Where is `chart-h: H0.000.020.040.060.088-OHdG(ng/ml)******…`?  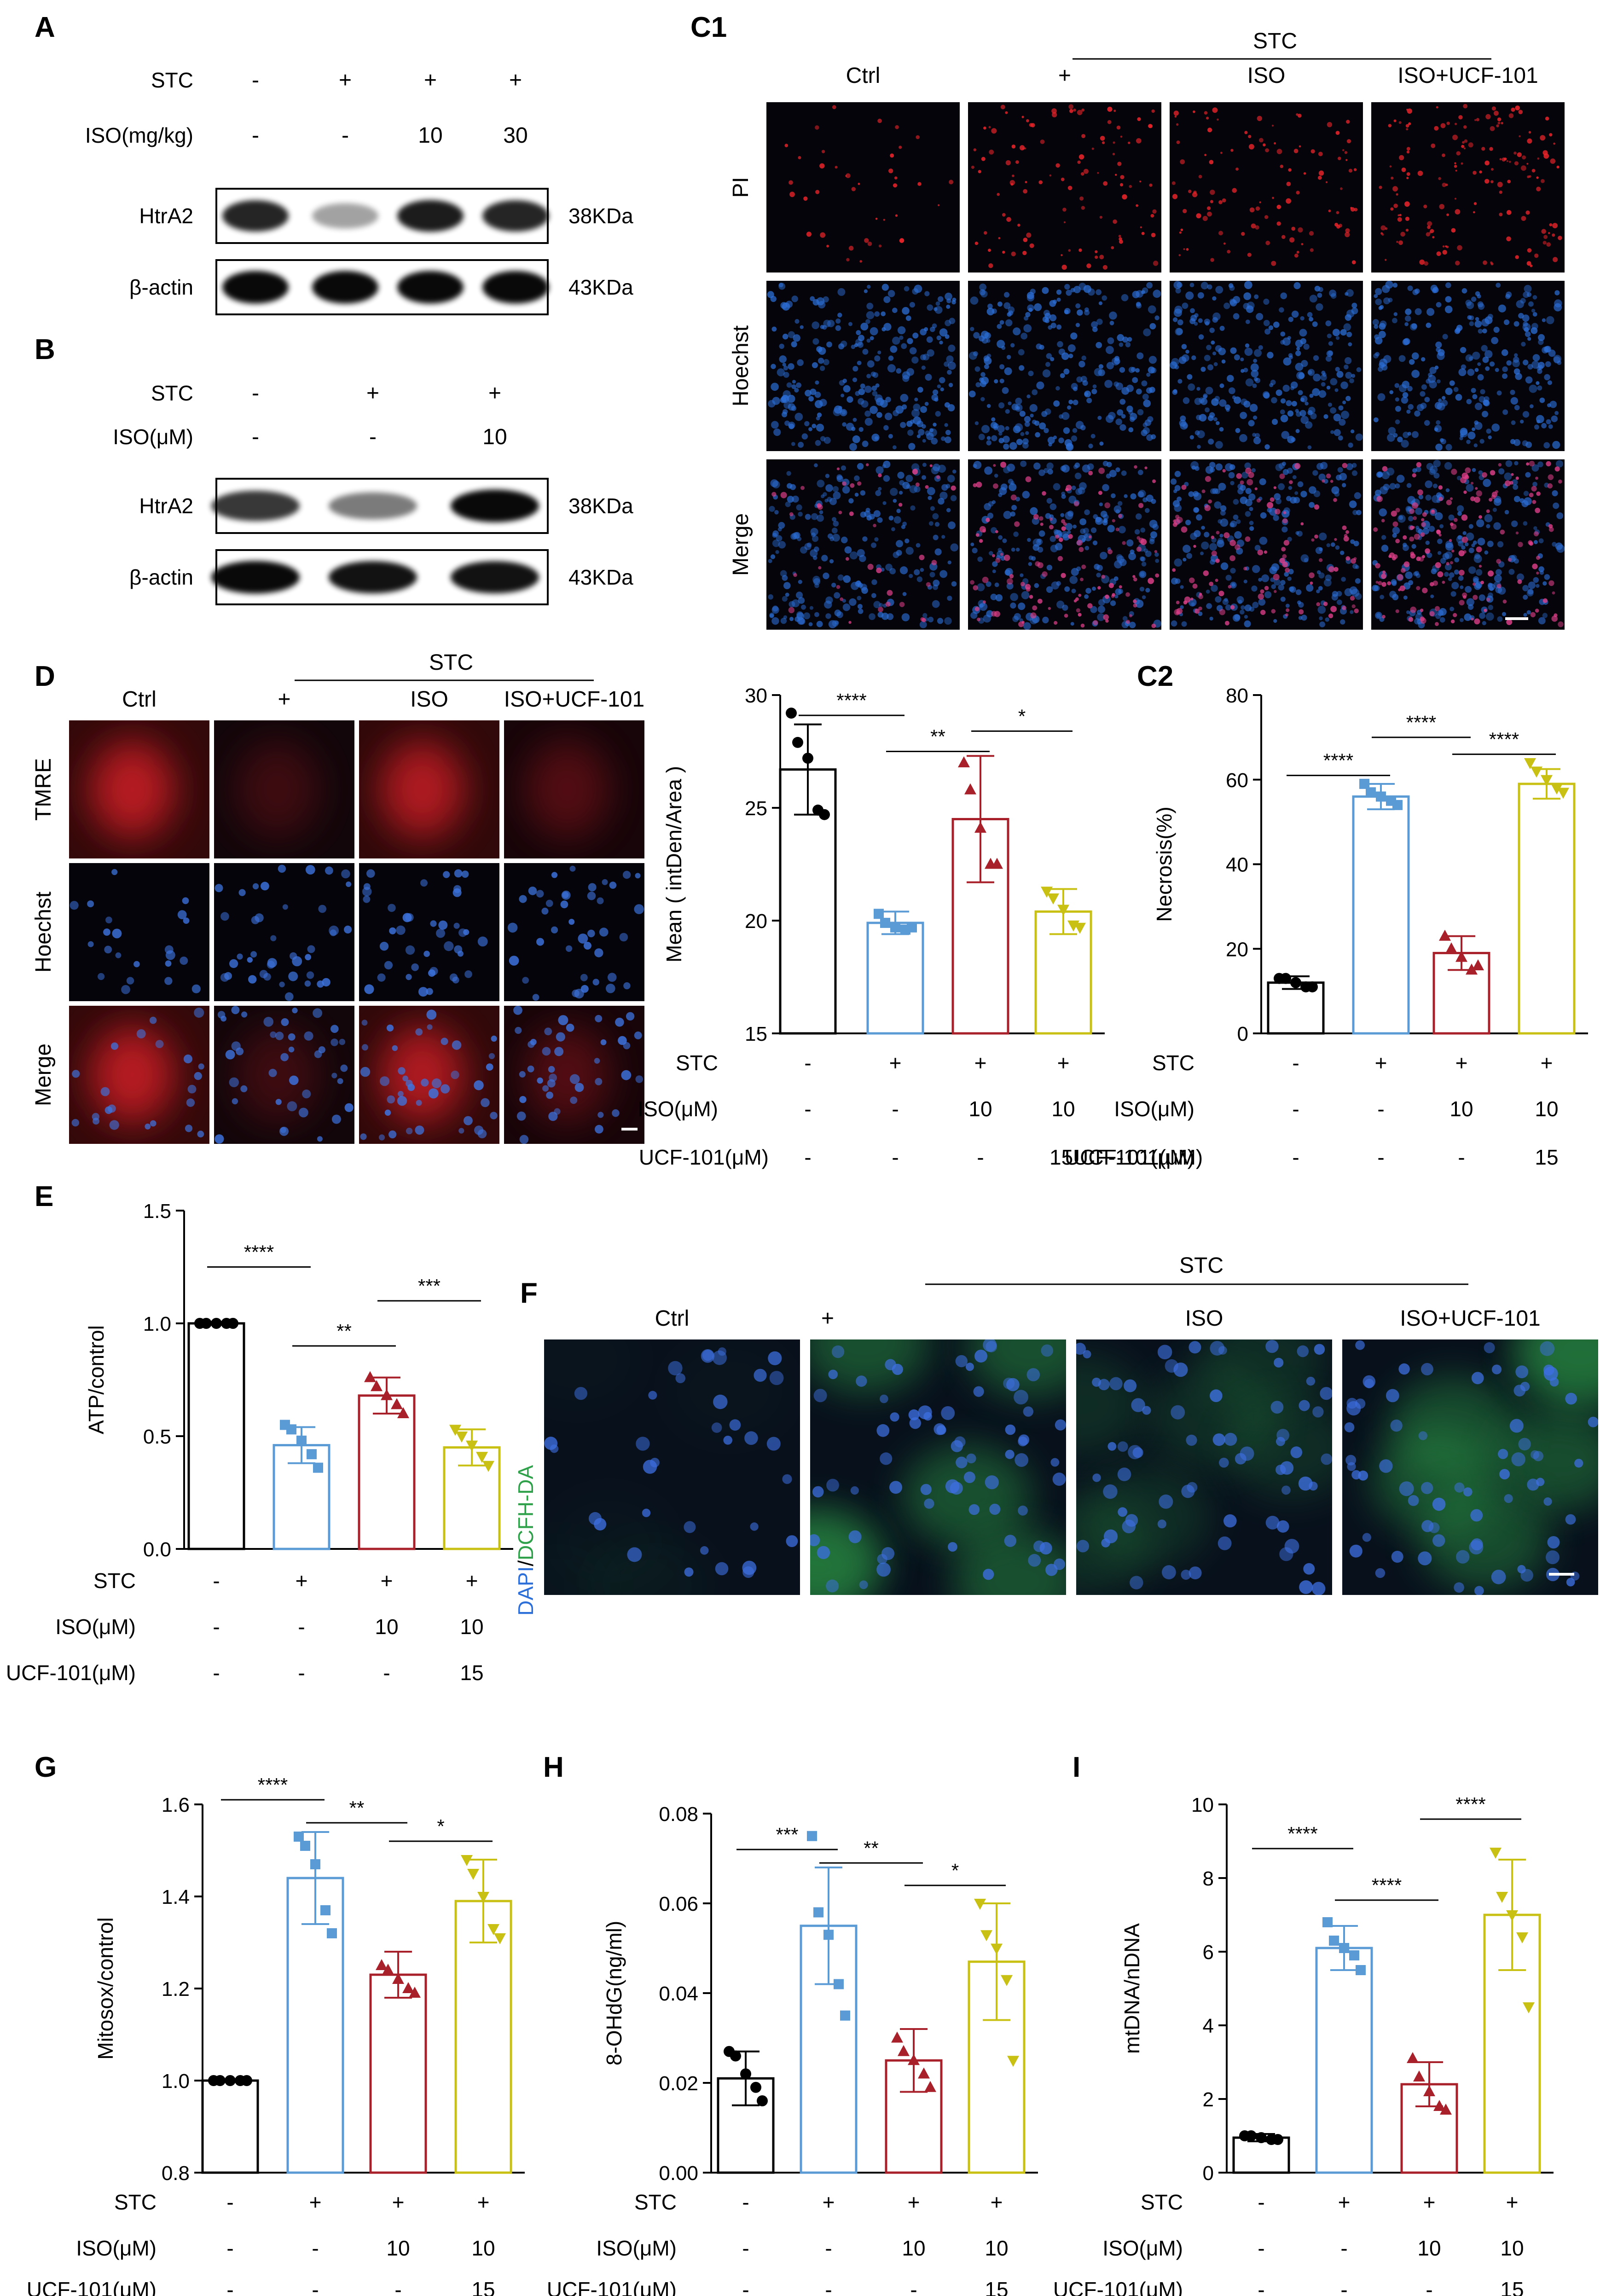
chart-h: H0.000.020.040.060.088-OHdG(ng/ml)******… is located at coordinates (791, 2023).